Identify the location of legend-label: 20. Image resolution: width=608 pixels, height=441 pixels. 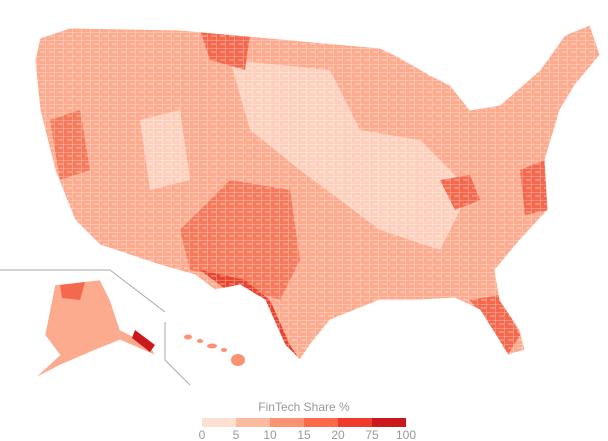
(338, 434).